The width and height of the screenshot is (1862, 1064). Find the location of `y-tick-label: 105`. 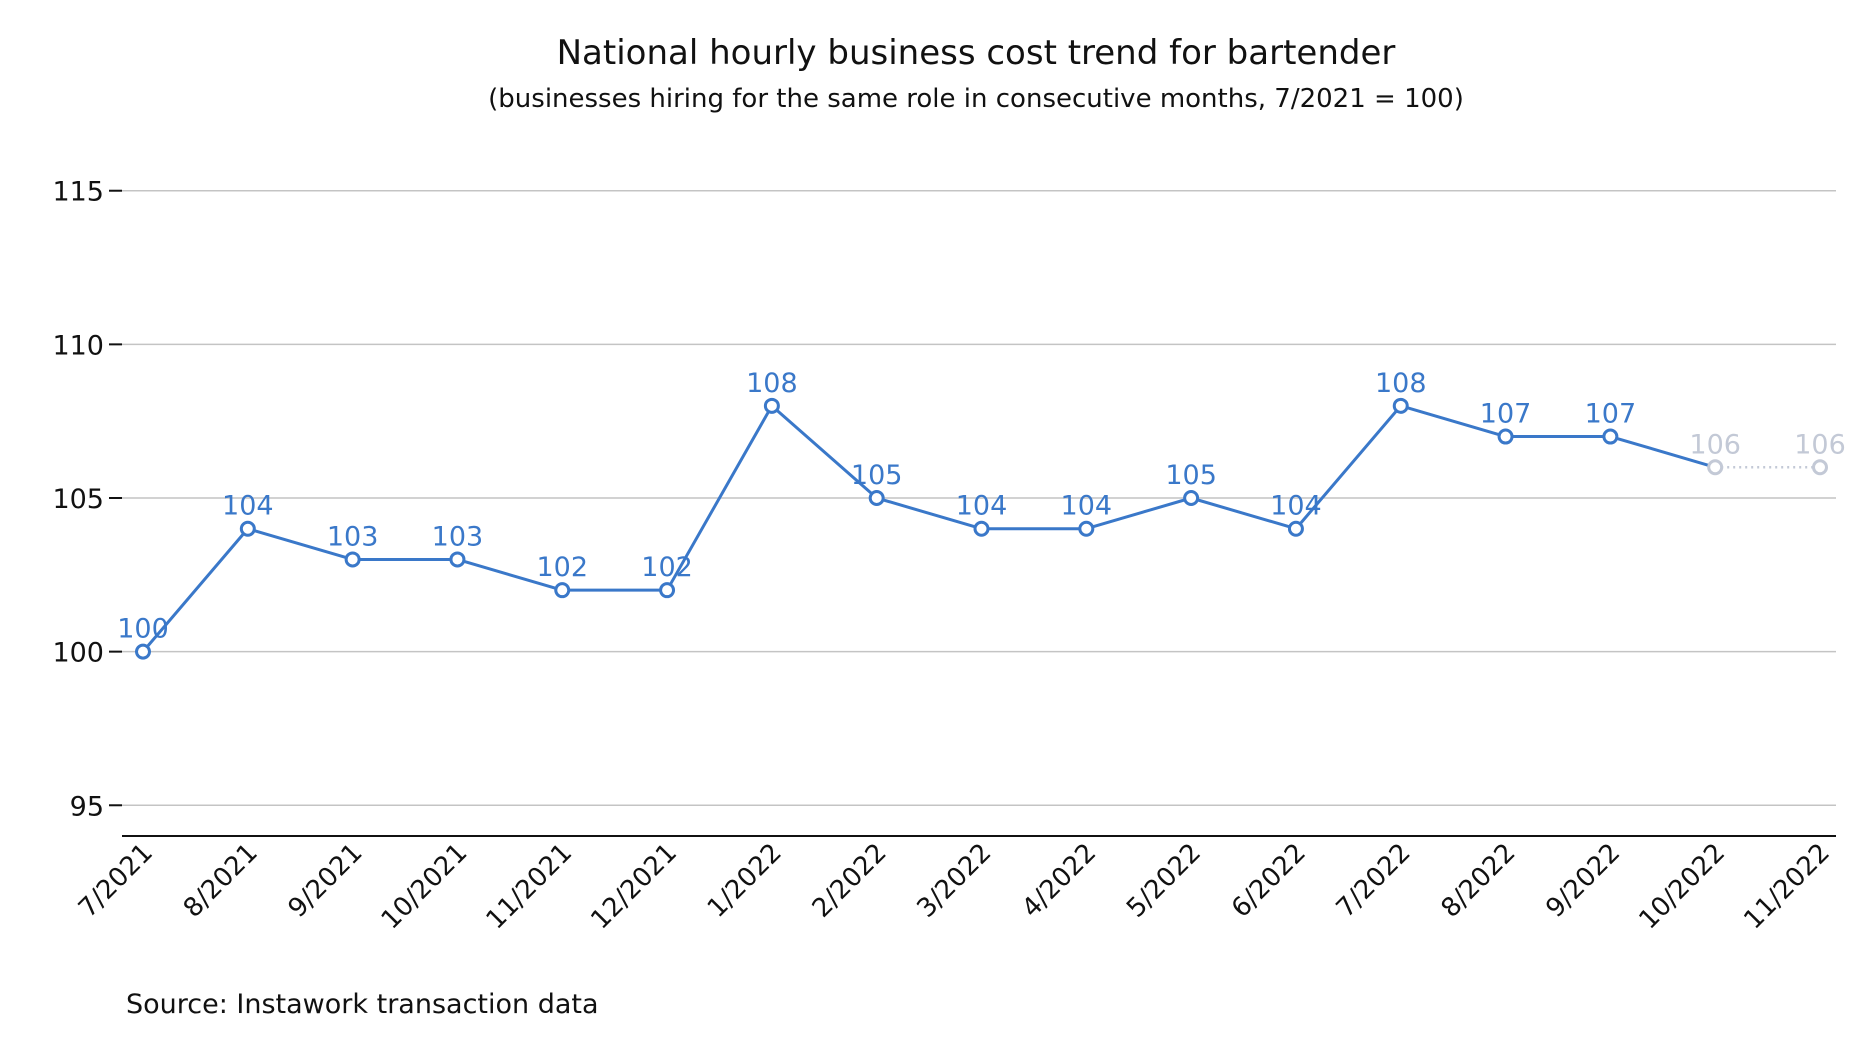

y-tick-label: 105 is located at coordinates (78, 499).